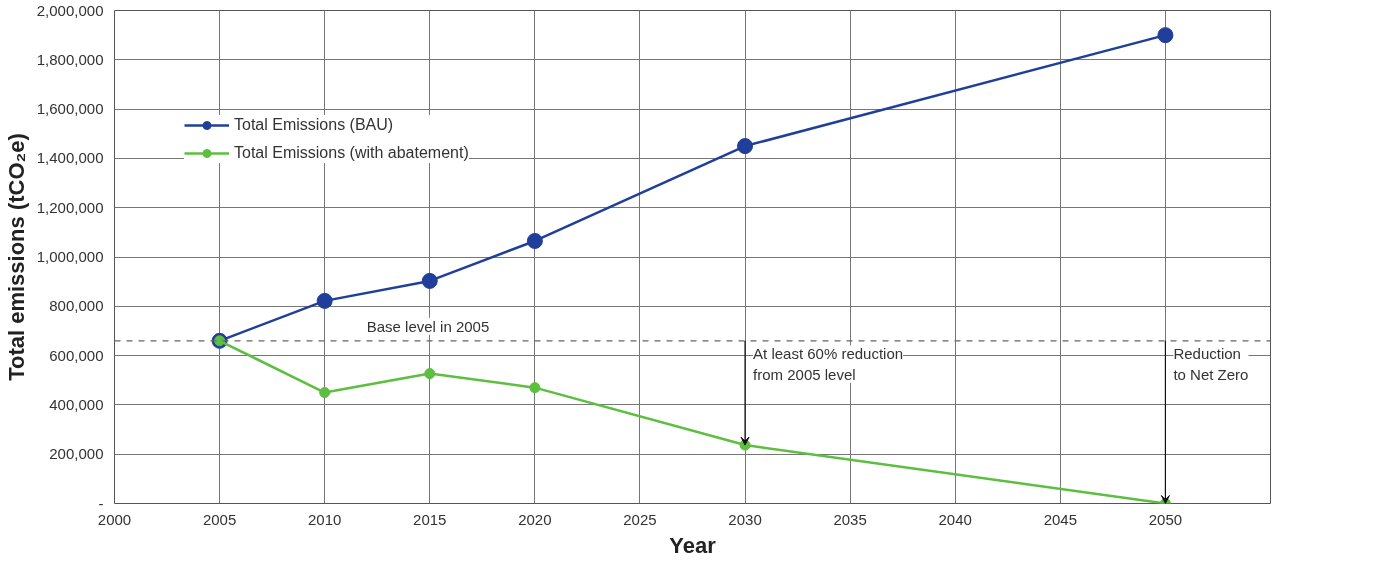 The image size is (1388, 565). Describe the element at coordinates (1165, 519) in the screenshot. I see `x-tick-label: 2050` at that location.